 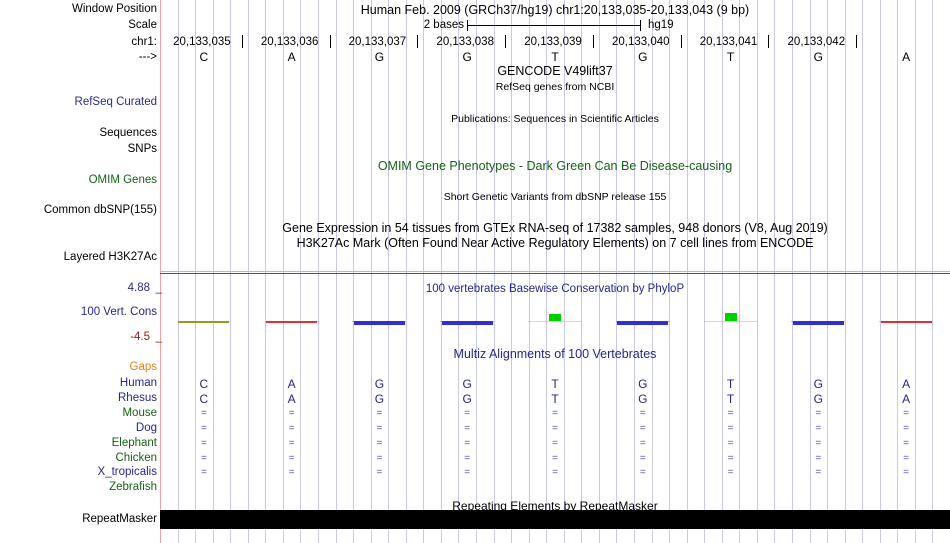 What do you see at coordinates (127, 472) in the screenshot?
I see `multiz-species-label: X_tropicalis` at bounding box center [127, 472].